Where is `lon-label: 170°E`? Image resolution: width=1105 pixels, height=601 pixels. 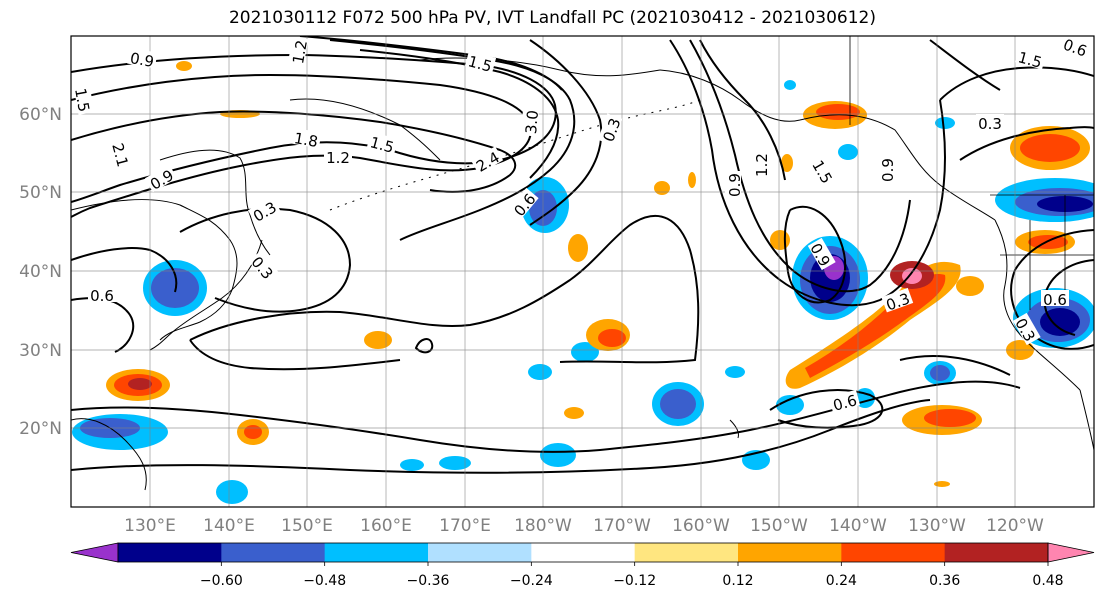 lon-label: 170°E is located at coordinates (465, 526).